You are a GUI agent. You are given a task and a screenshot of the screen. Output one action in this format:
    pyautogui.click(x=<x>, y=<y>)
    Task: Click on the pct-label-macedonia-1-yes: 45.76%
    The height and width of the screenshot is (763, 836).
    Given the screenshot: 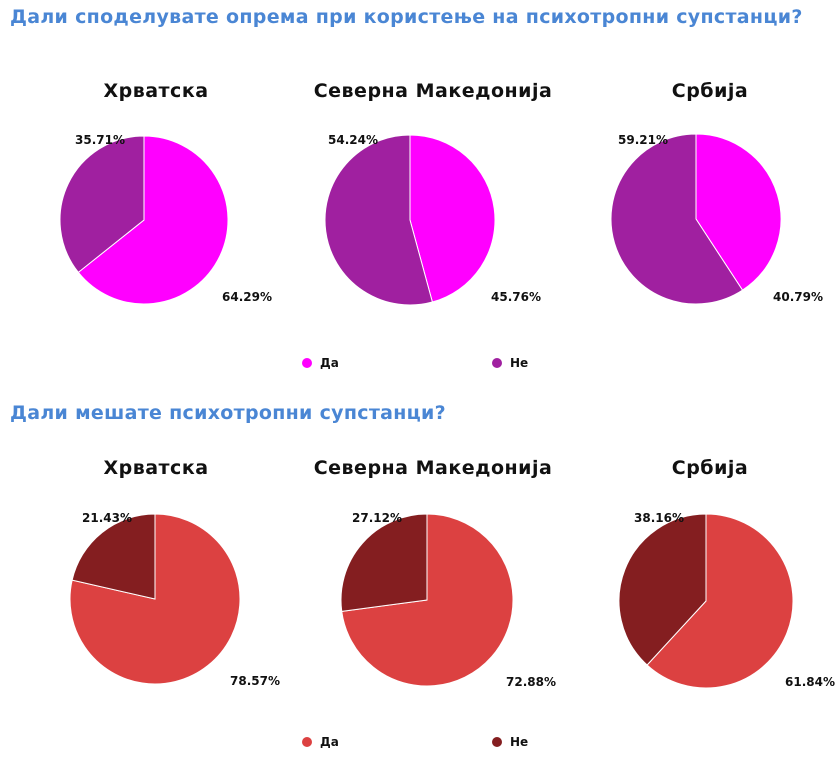 What is the action you would take?
    pyautogui.click(x=516, y=297)
    